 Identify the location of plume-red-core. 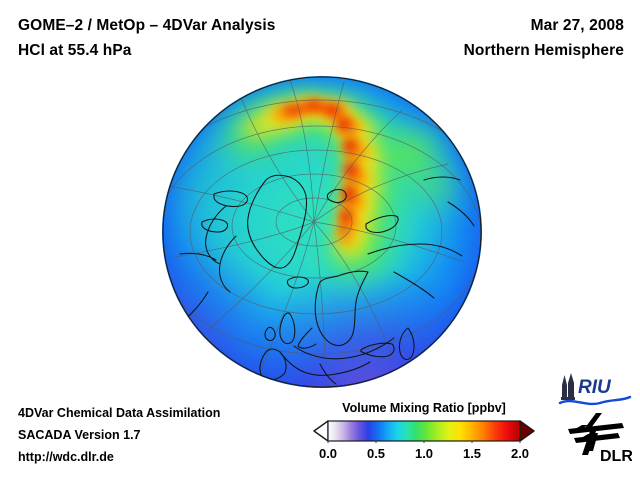
(320, 168).